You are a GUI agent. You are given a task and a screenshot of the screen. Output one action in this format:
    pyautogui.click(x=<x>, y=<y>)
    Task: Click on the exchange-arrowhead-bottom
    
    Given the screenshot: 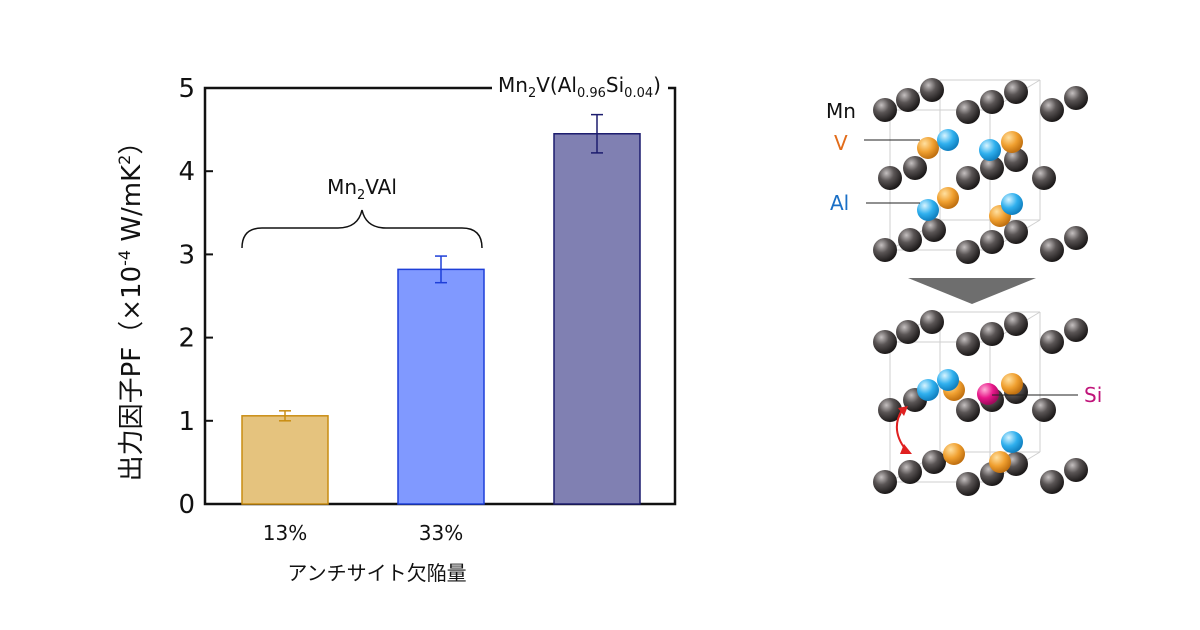 What is the action you would take?
    pyautogui.click(x=906, y=449)
    